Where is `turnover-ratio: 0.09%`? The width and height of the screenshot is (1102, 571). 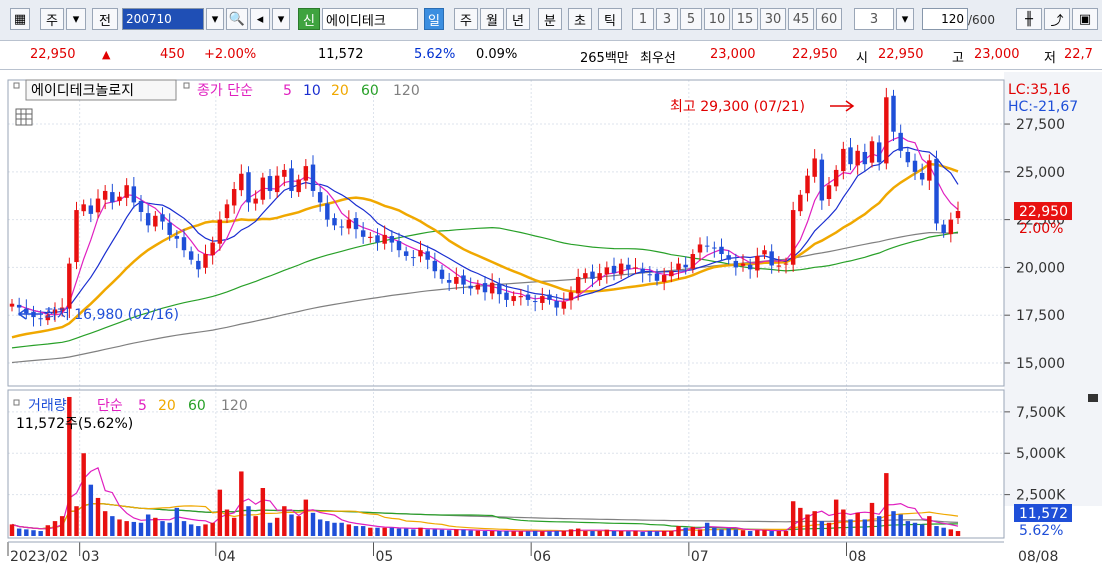
turnover-ratio: 0.09% is located at coordinates (497, 54).